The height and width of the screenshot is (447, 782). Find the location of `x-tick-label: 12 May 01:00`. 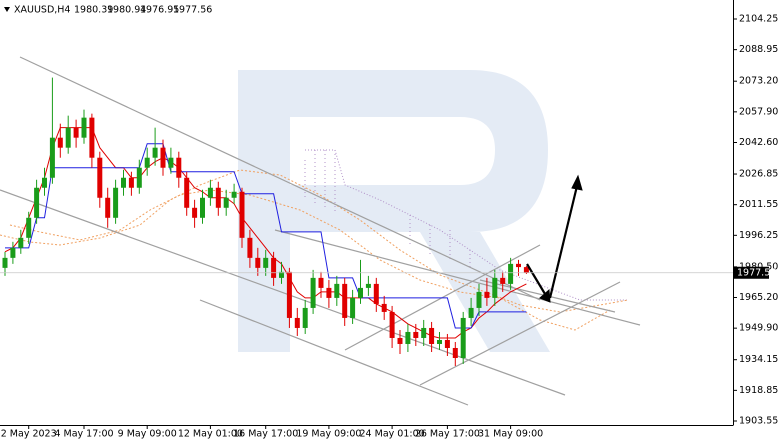

x-tick-label: 12 May 01:00 is located at coordinates (210, 434).